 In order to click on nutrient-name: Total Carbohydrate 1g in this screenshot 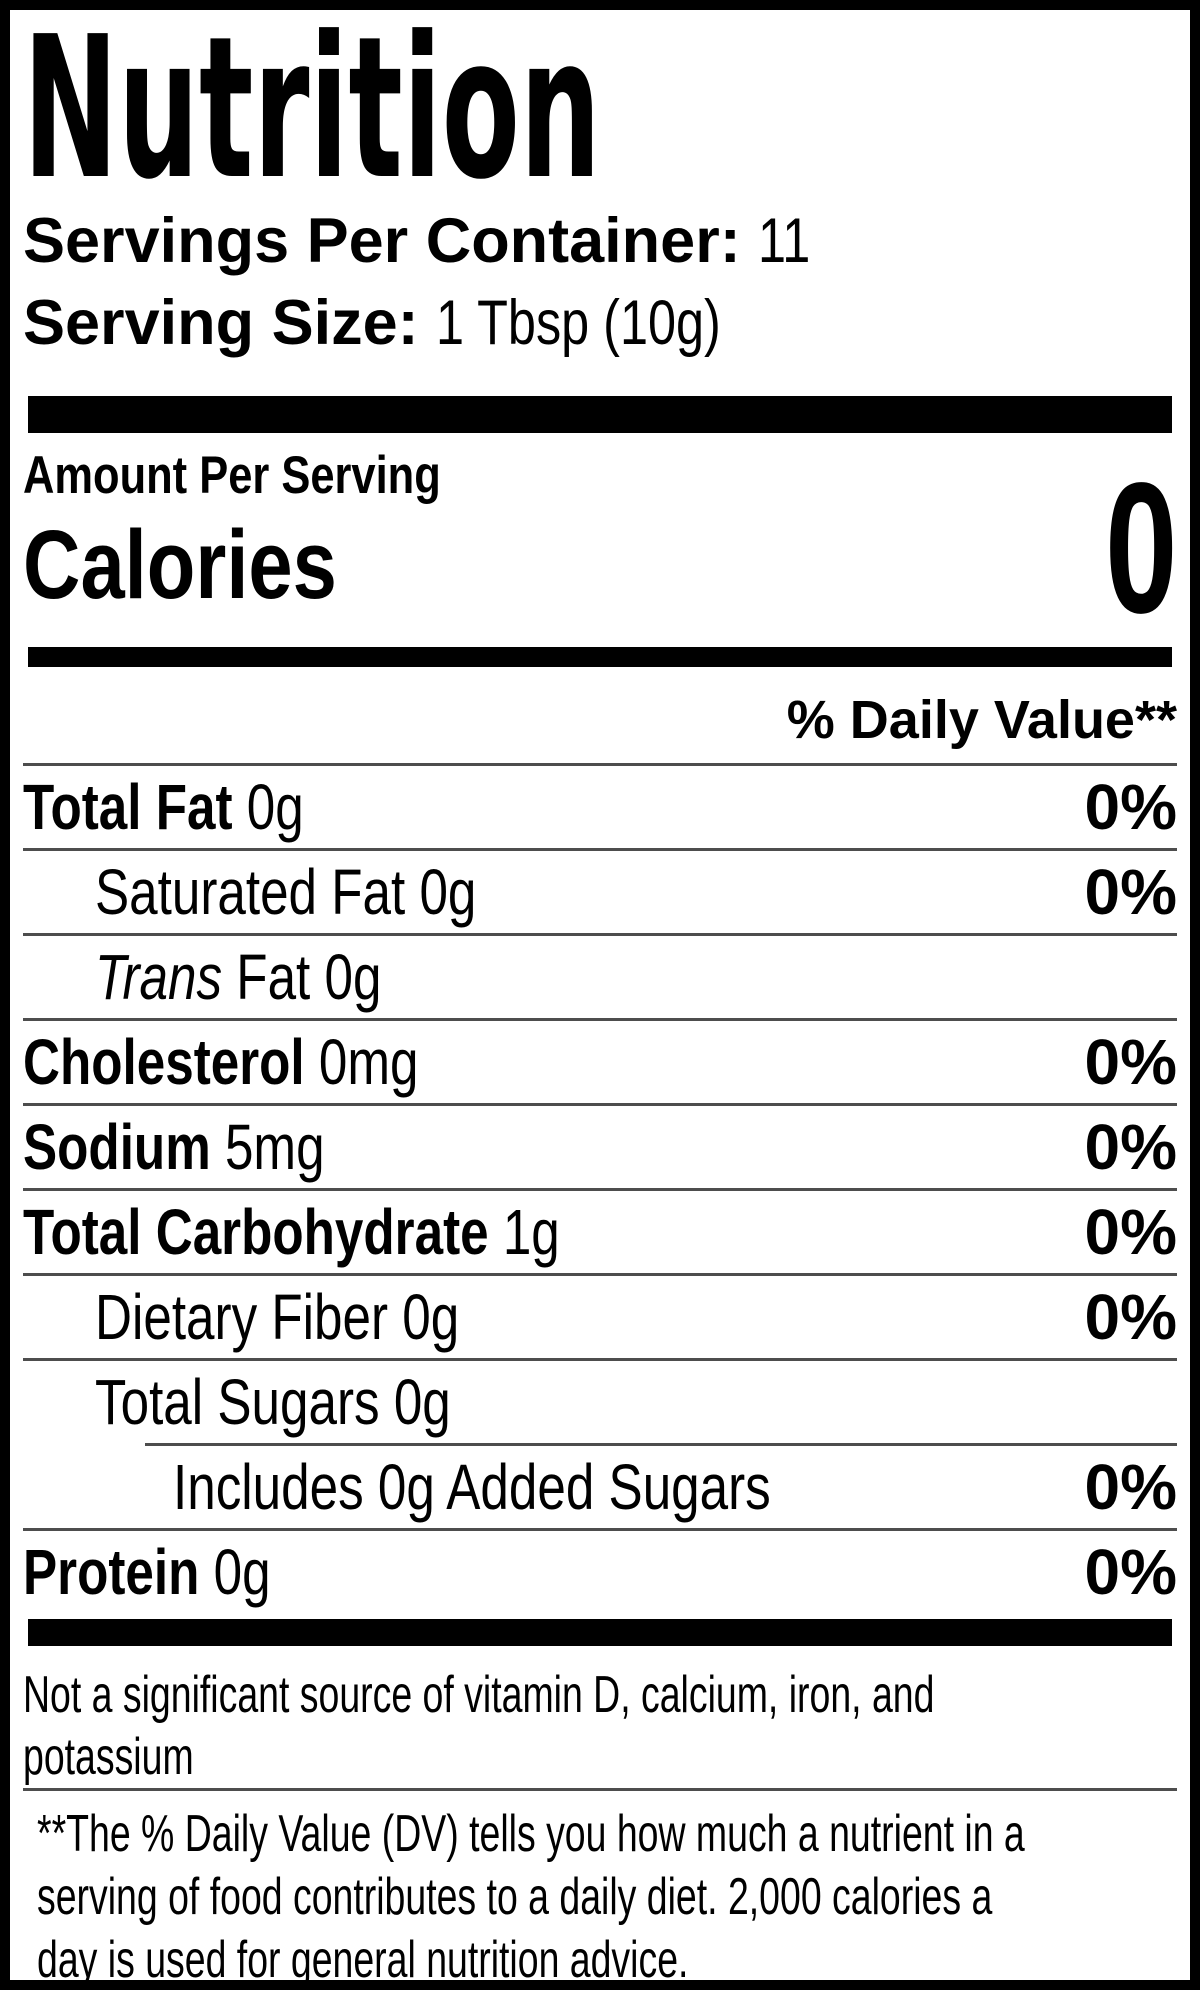, I will do `click(291, 1232)`.